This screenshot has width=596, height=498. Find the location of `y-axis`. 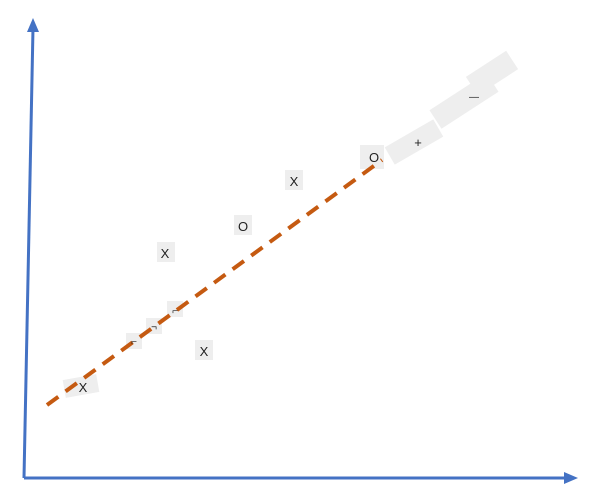

y-axis is located at coordinates (28, 253).